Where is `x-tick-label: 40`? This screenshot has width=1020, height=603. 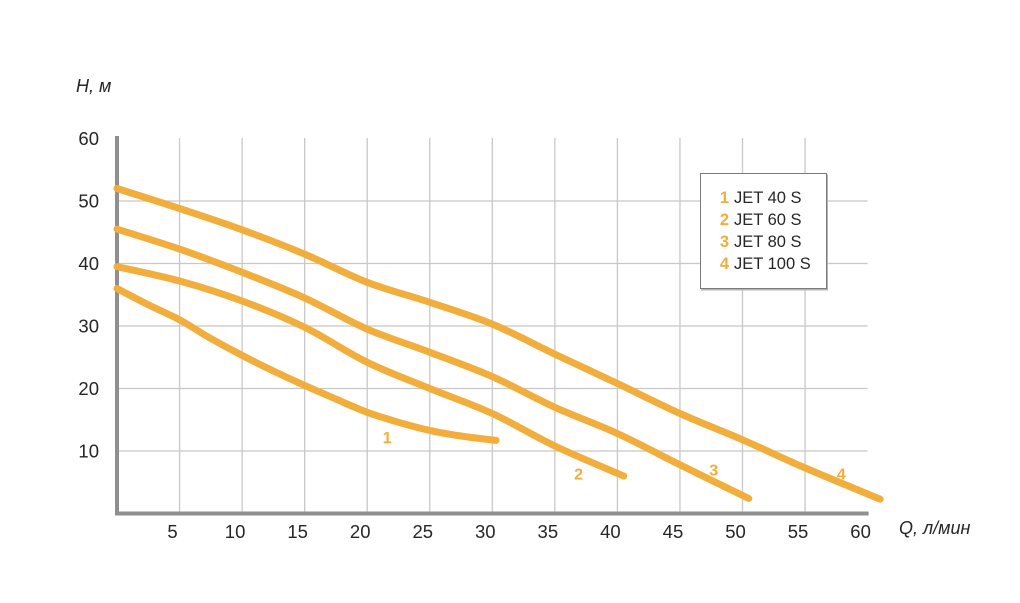 x-tick-label: 40 is located at coordinates (610, 531).